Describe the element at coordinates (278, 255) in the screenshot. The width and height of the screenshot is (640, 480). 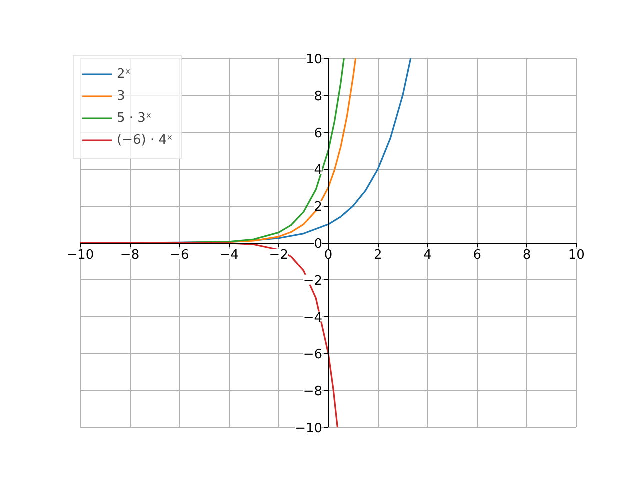
I see `x-tick-label: −2` at that location.